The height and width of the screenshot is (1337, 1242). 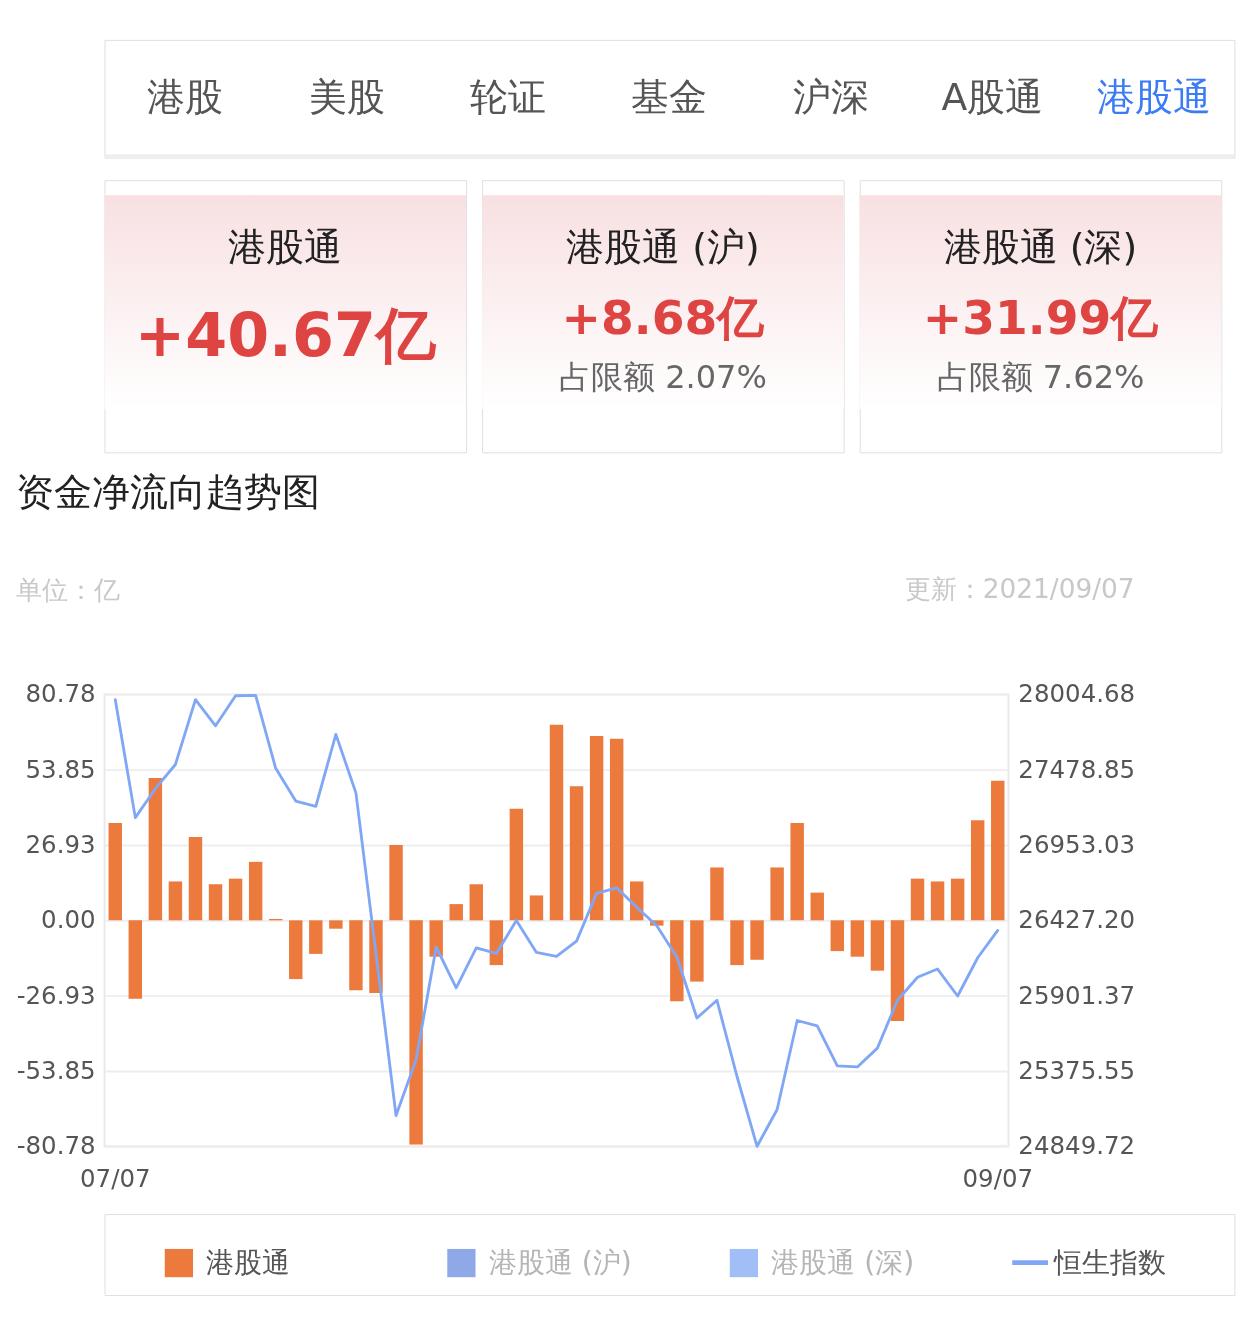 What do you see at coordinates (1040, 247) in the screenshot?
I see `text: 港股通 (深)` at bounding box center [1040, 247].